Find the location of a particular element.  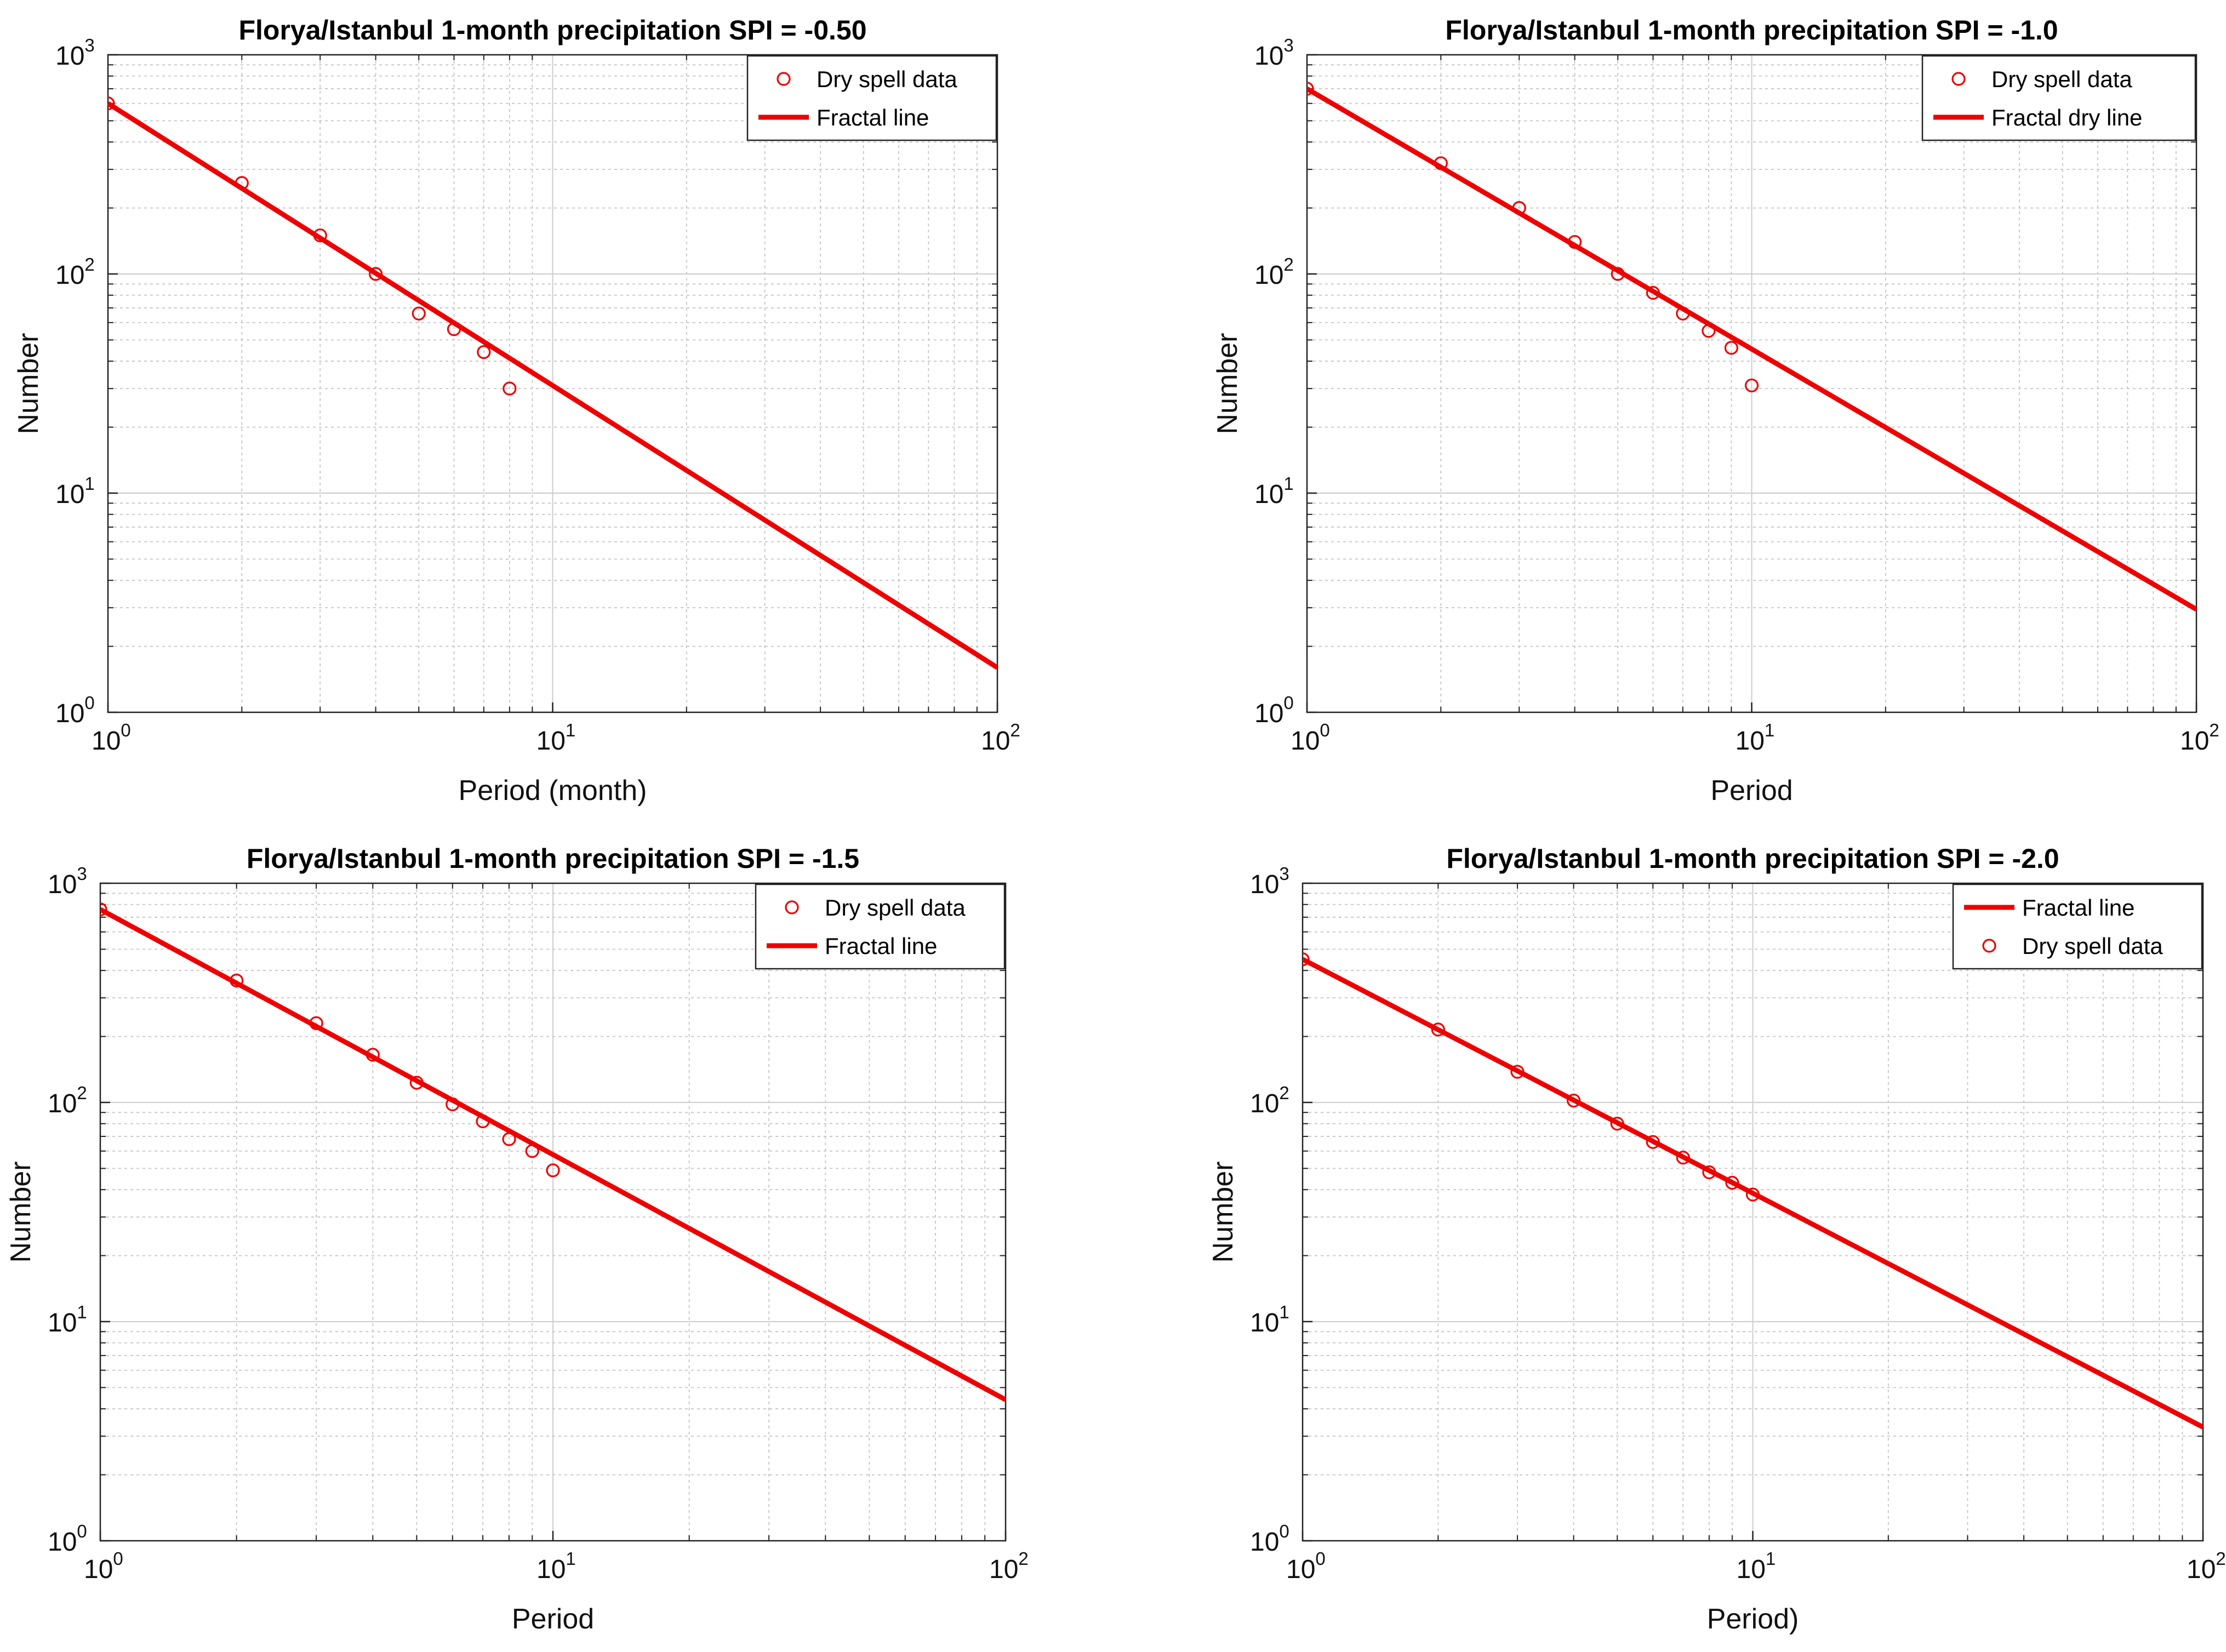

y-tick-exponent: 3 is located at coordinates (89, 45).